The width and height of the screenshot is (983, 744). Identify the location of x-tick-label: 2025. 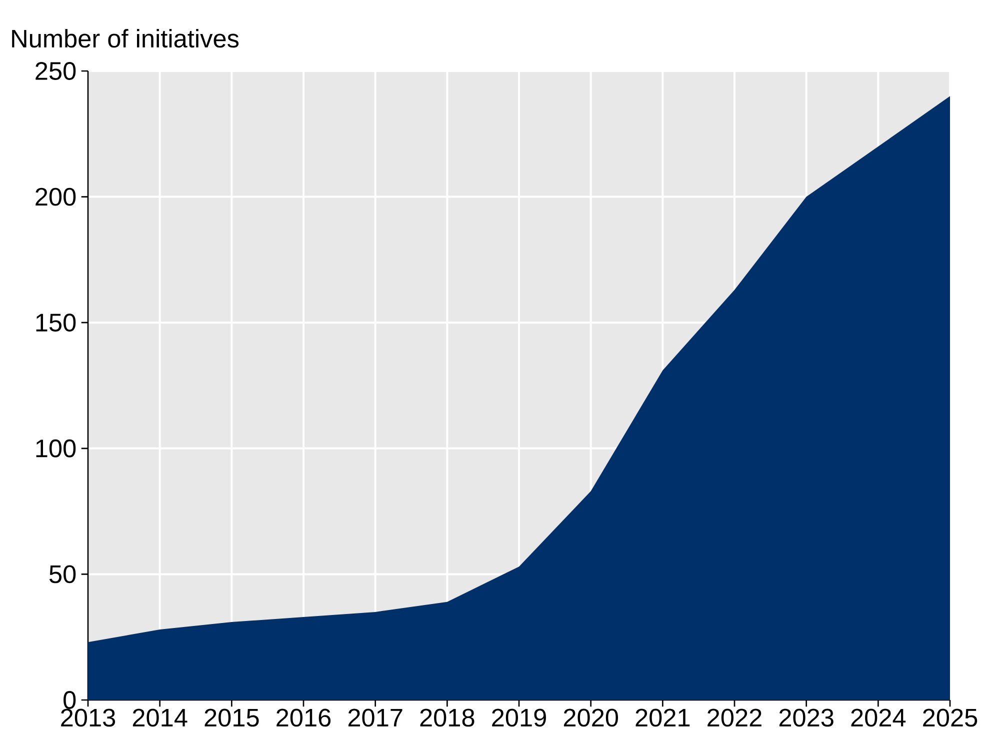
(950, 717).